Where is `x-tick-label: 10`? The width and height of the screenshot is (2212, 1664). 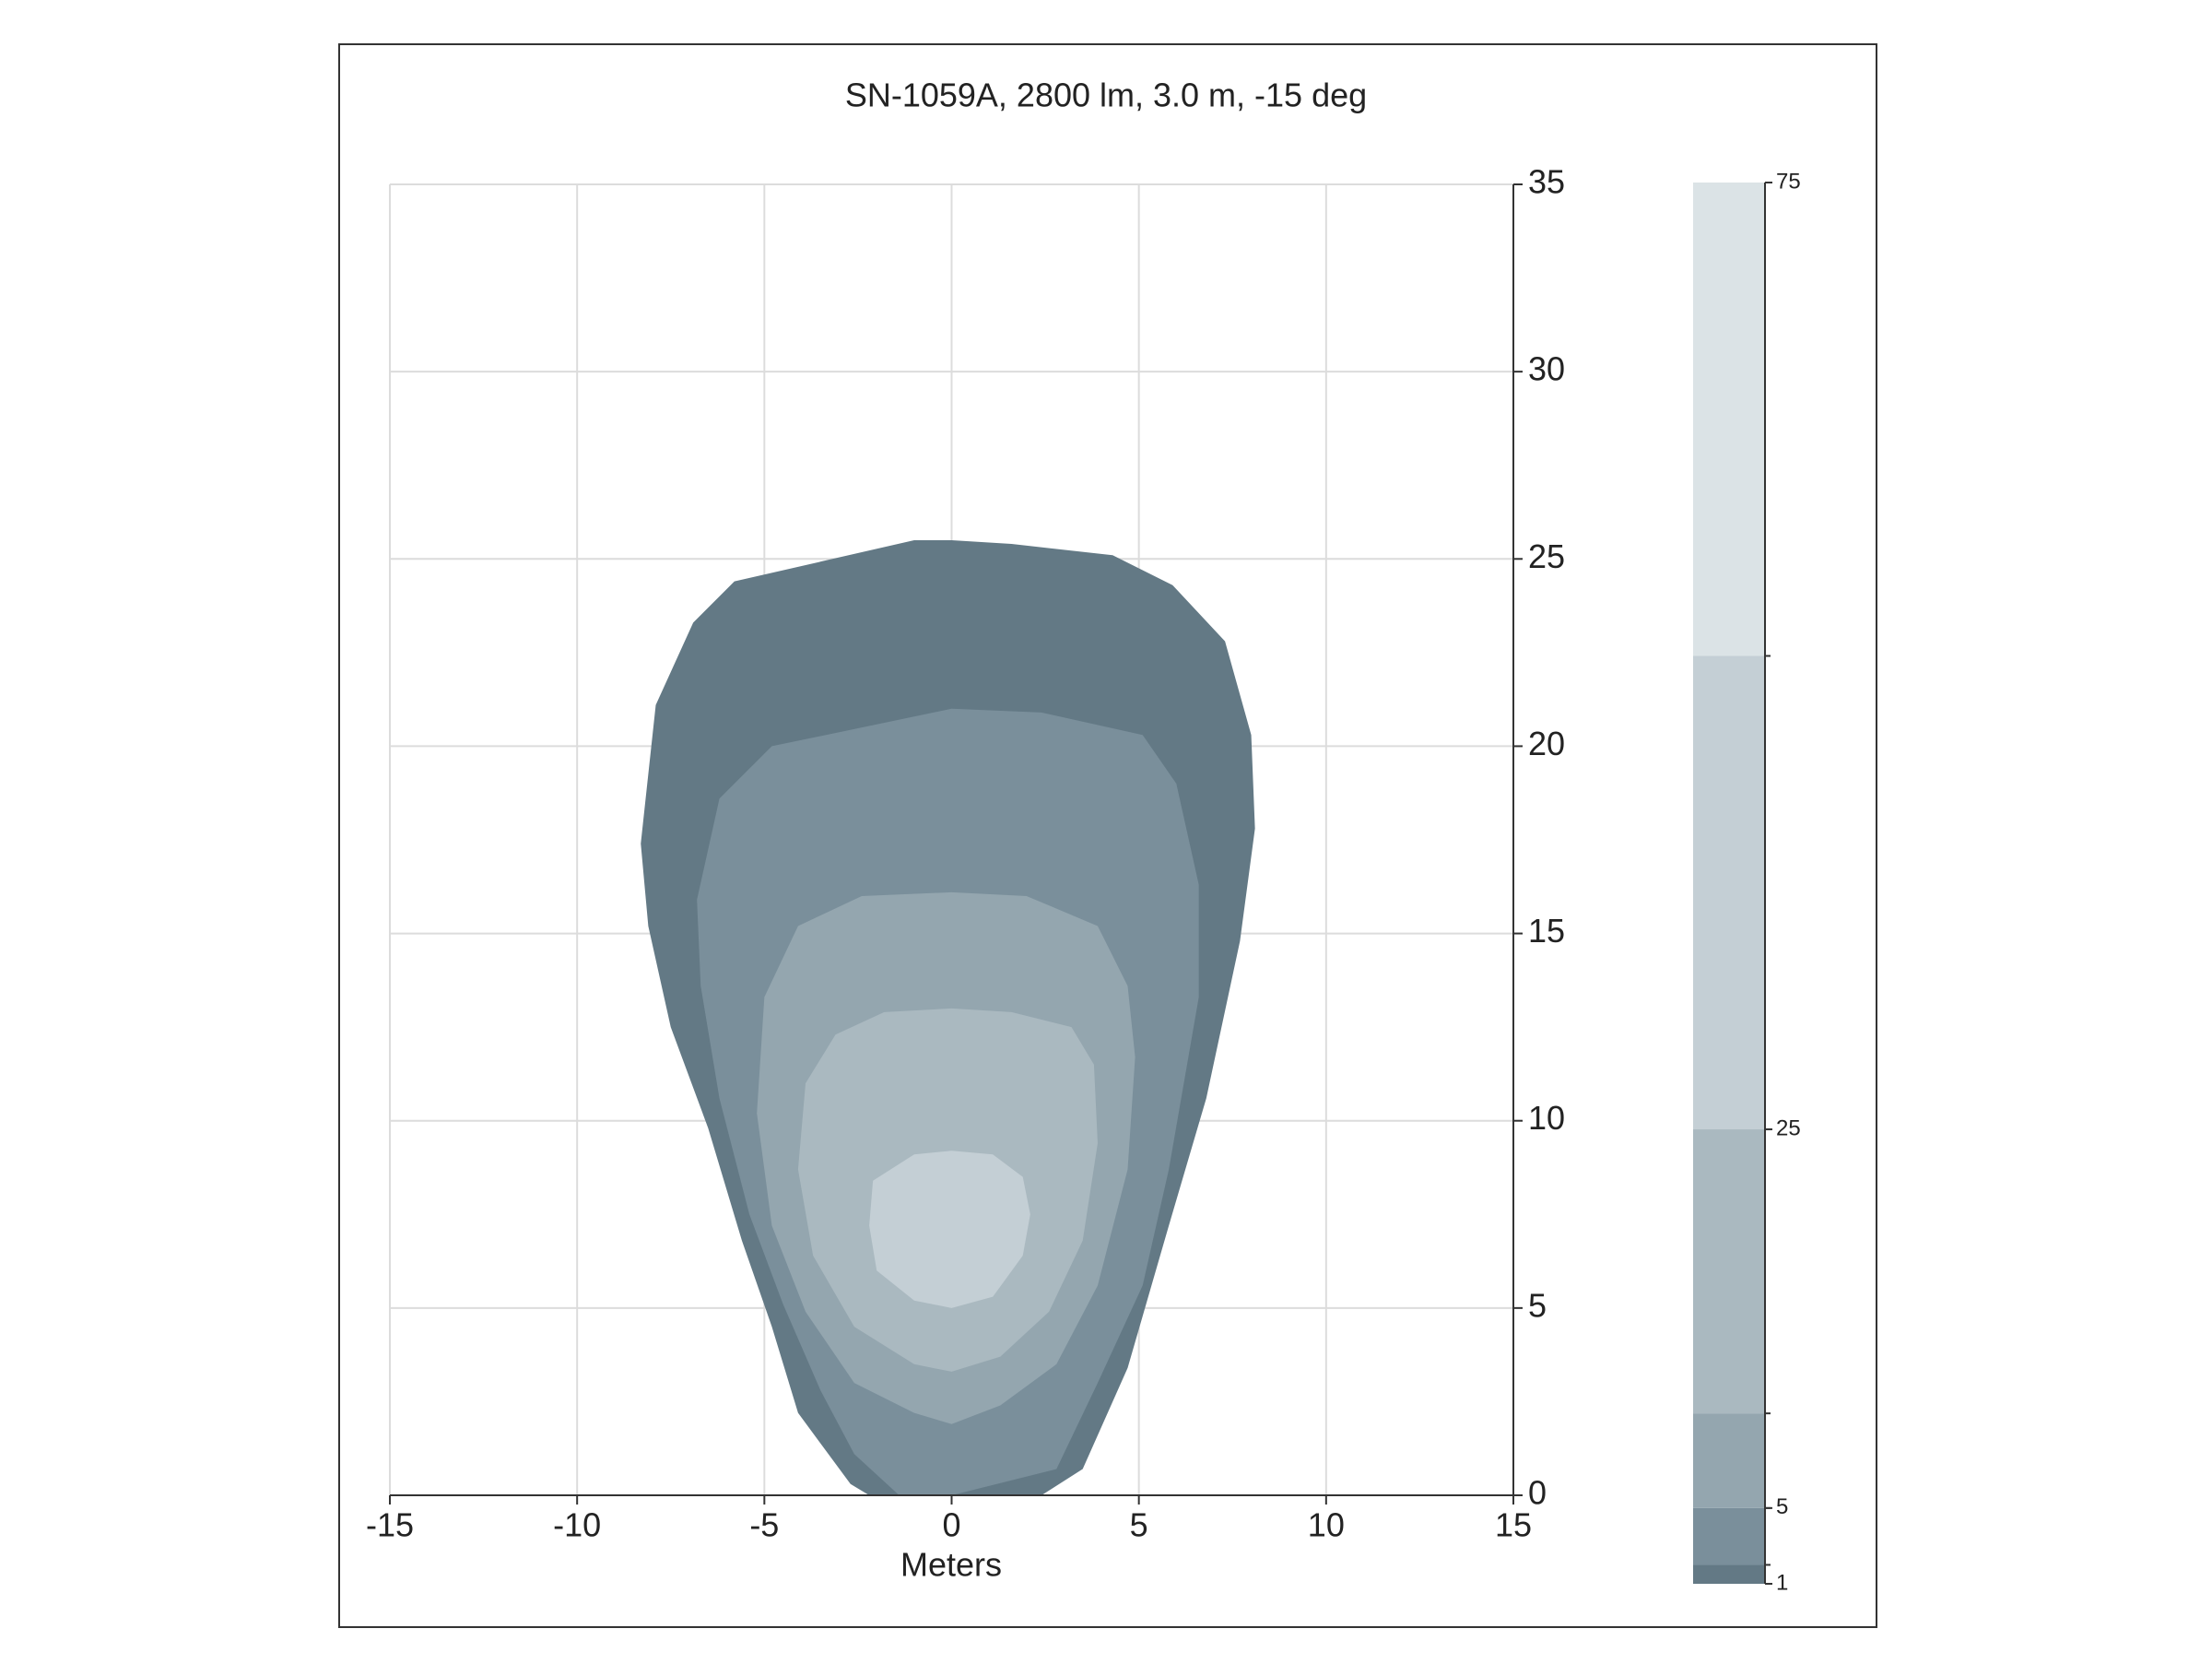 x-tick-label: 10 is located at coordinates (1326, 1525).